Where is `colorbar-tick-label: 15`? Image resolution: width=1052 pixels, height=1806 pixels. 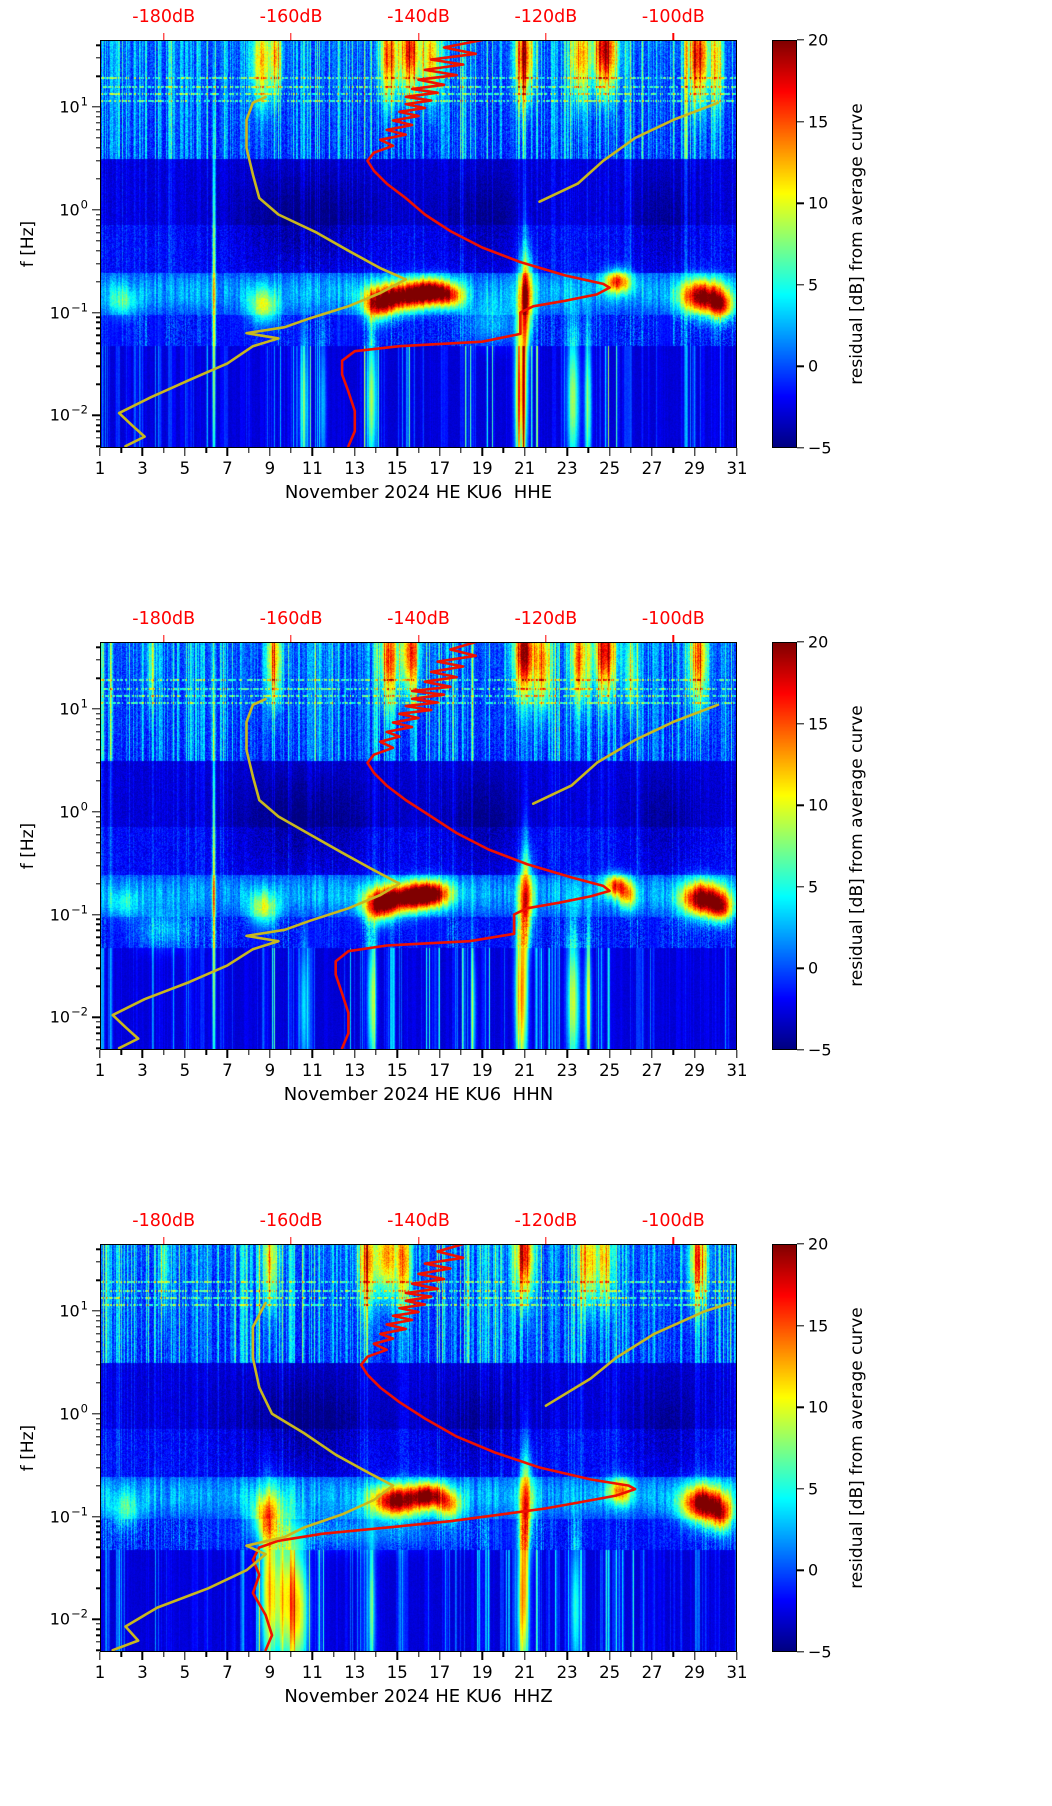 colorbar-tick-label: 15 is located at coordinates (818, 122).